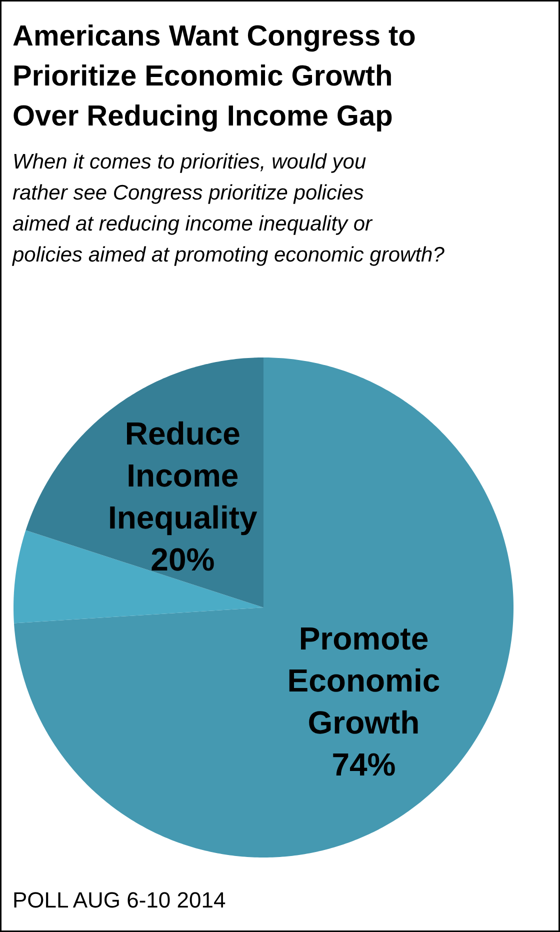 The image size is (560, 932). What do you see at coordinates (119, 900) in the screenshot?
I see `text: POLL AUG 6-10 2014` at bounding box center [119, 900].